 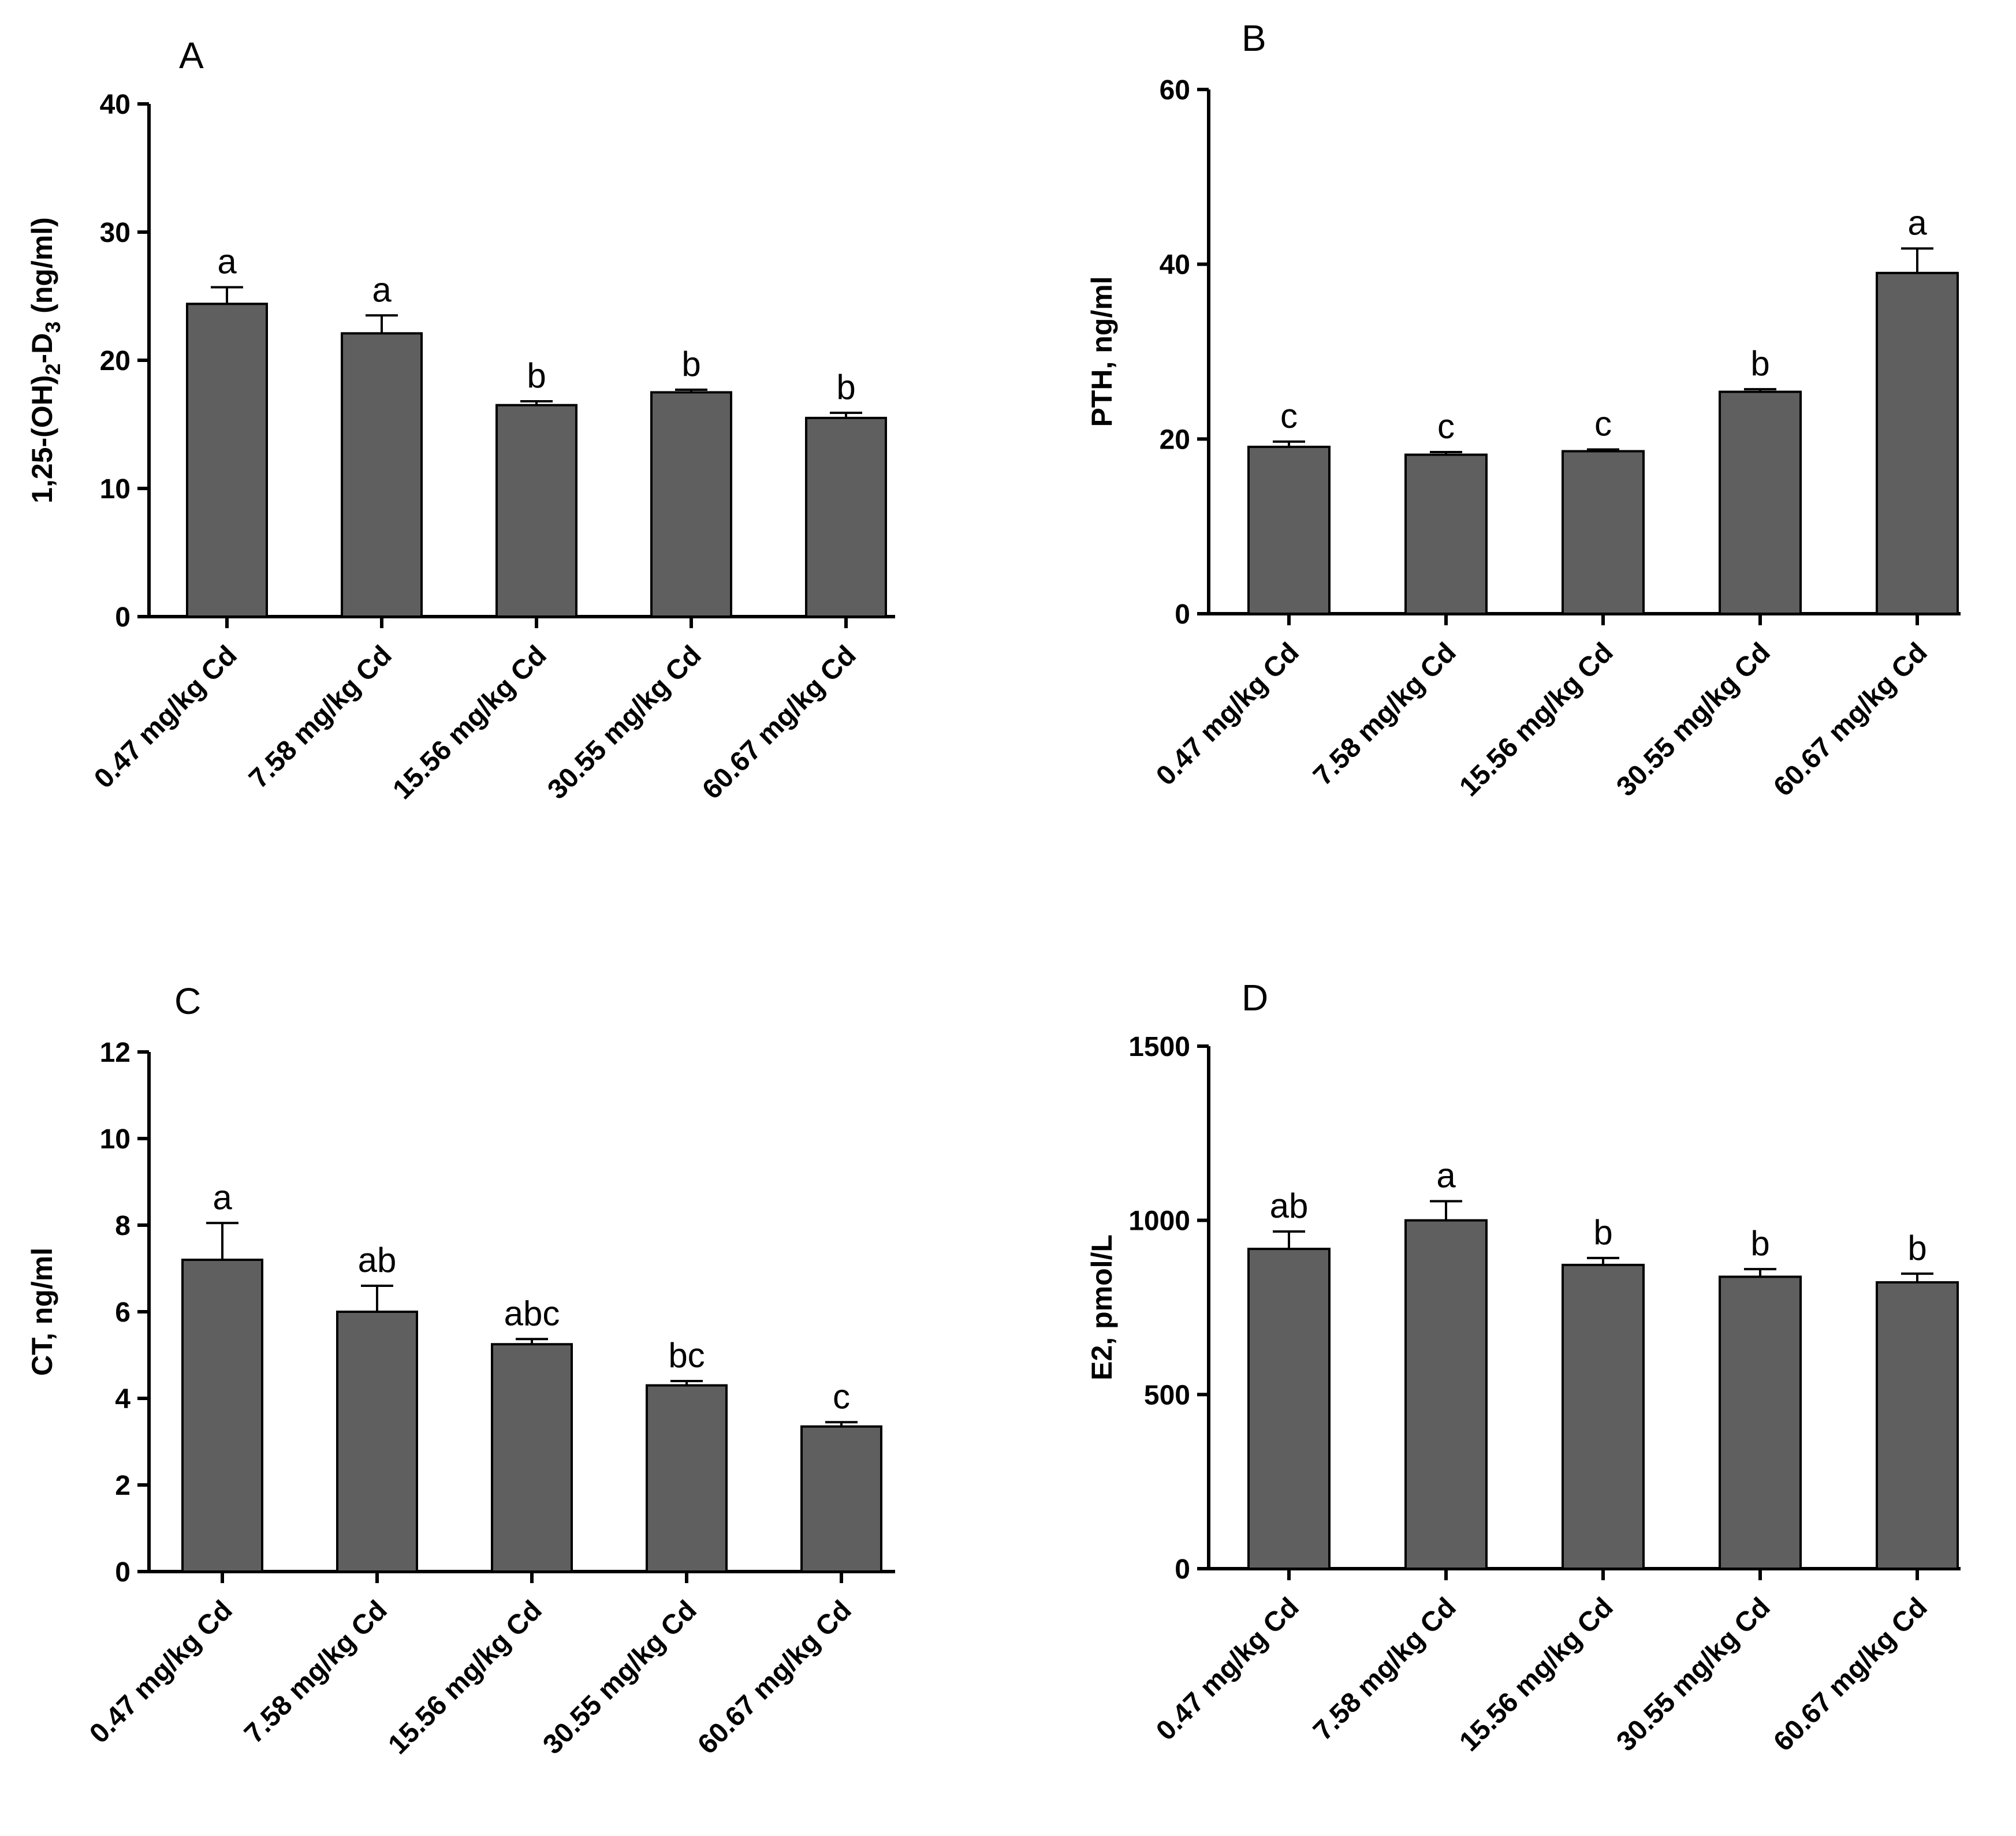 What do you see at coordinates (1102, 1307) in the screenshot?
I see `y-axis-title: E2, pmol/L` at bounding box center [1102, 1307].